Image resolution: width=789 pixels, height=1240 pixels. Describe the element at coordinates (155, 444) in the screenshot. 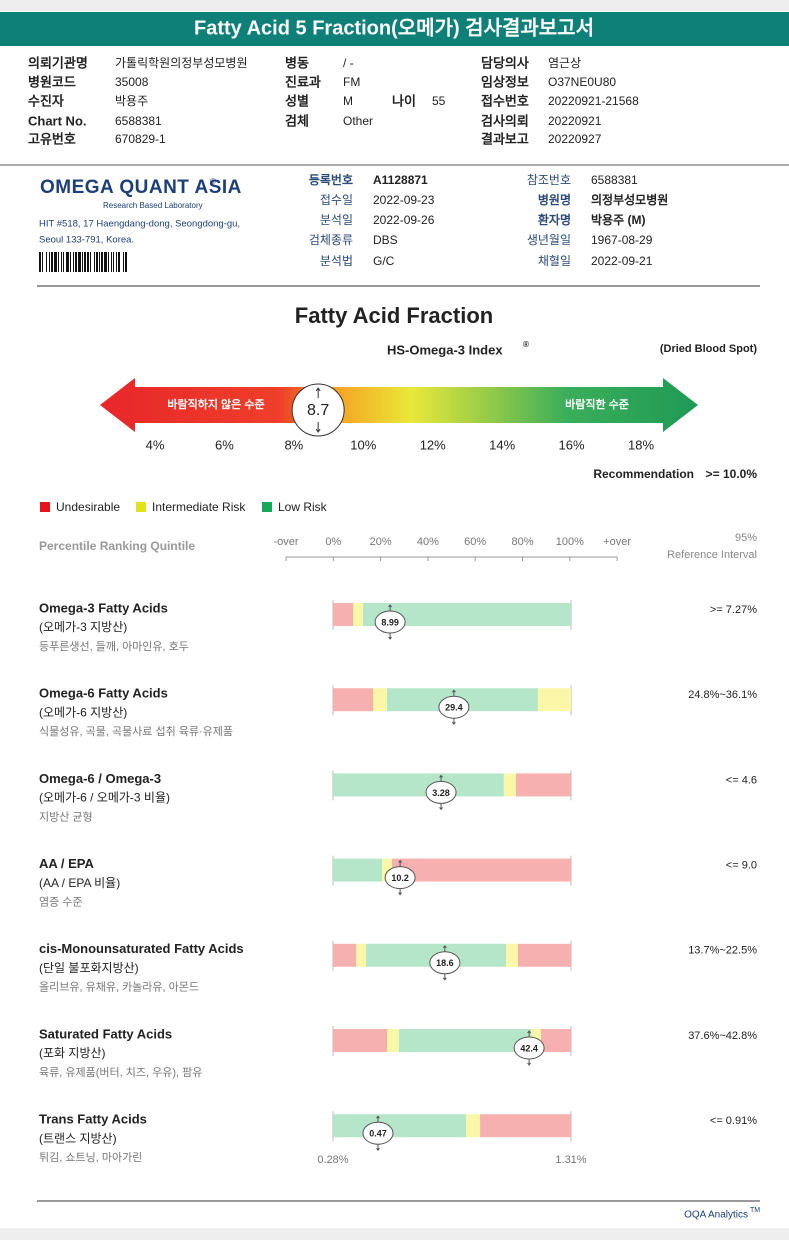

I see `gauge-tick-label: 4%` at that location.